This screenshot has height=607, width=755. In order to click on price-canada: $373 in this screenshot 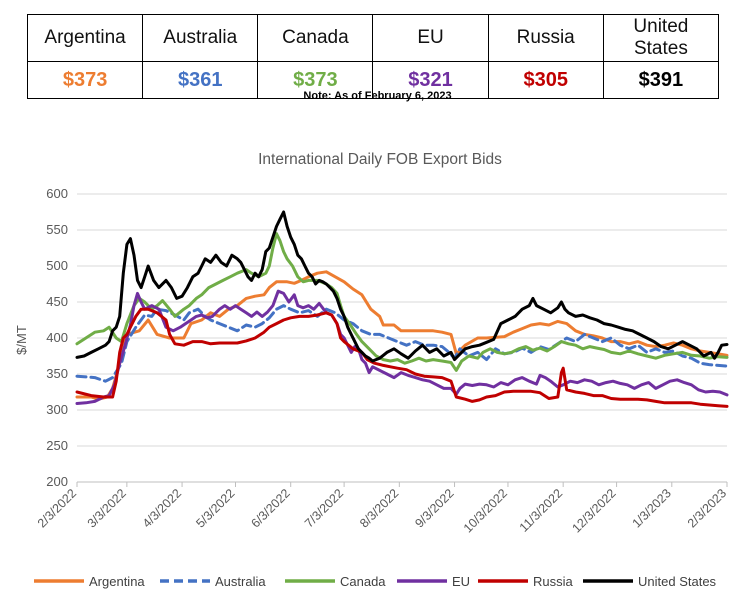, I will do `click(315, 80)`.